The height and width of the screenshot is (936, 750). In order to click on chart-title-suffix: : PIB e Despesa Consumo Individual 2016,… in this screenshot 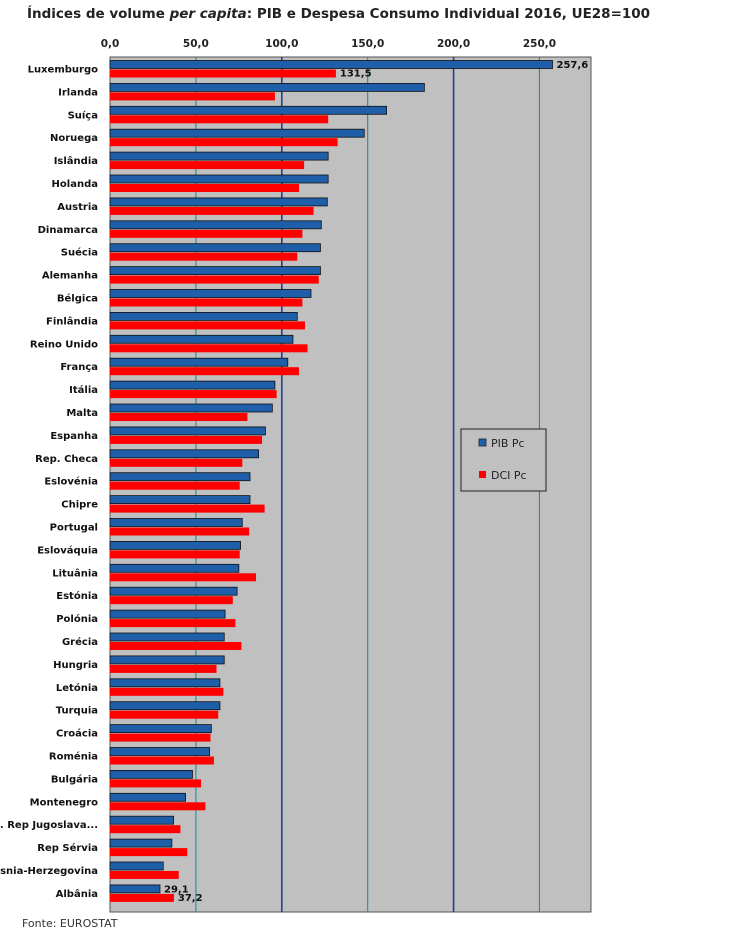, I will do `click(448, 14)`.